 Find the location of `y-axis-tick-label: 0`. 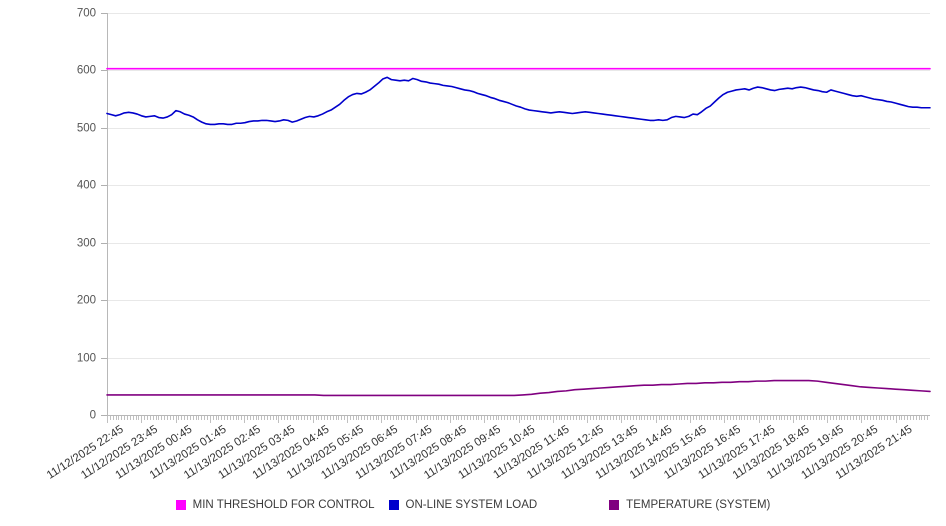

y-axis-tick-label: 0 is located at coordinates (93, 416).